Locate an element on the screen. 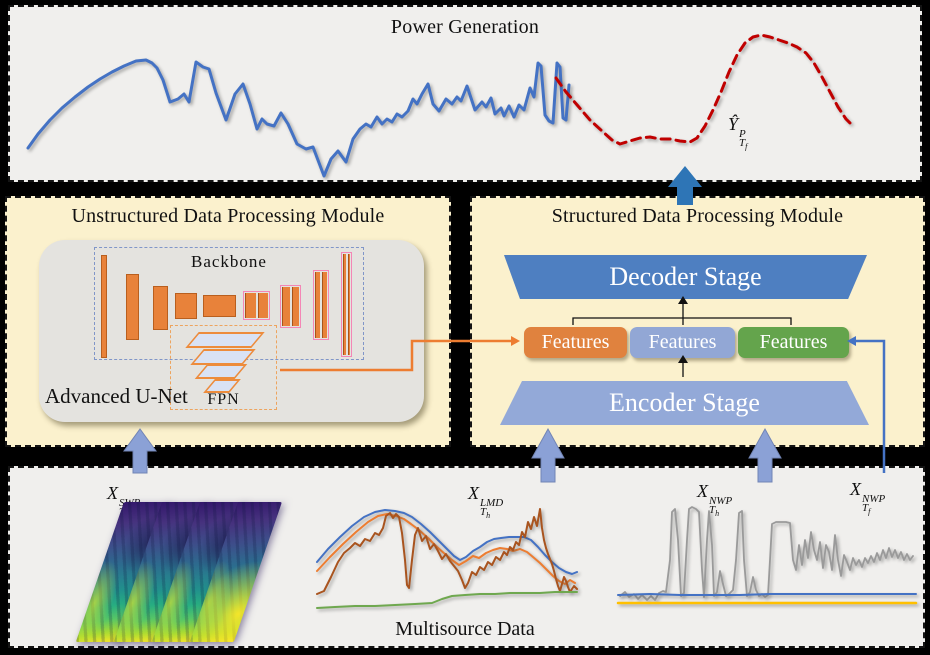 Image resolution: width=930 pixels, height=655 pixels. nwp-hist-input-label: X NWP Th is located at coordinates (715, 499).